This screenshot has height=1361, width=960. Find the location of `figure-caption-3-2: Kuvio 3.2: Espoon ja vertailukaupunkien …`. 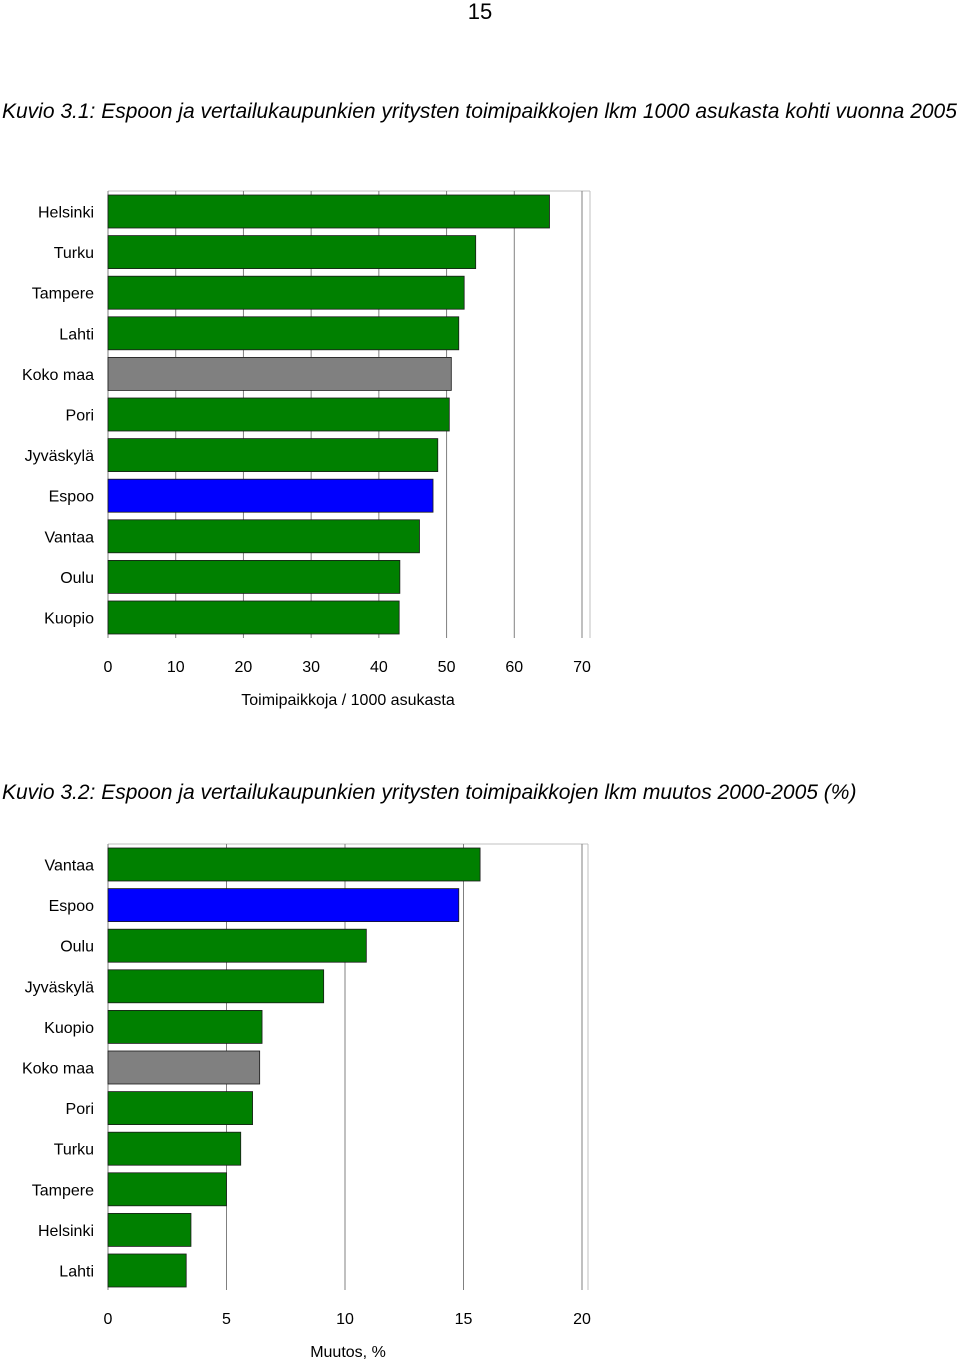

figure-caption-3-2: Kuvio 3.2: Espoon ja vertailukaupunkien … is located at coordinates (429, 792).